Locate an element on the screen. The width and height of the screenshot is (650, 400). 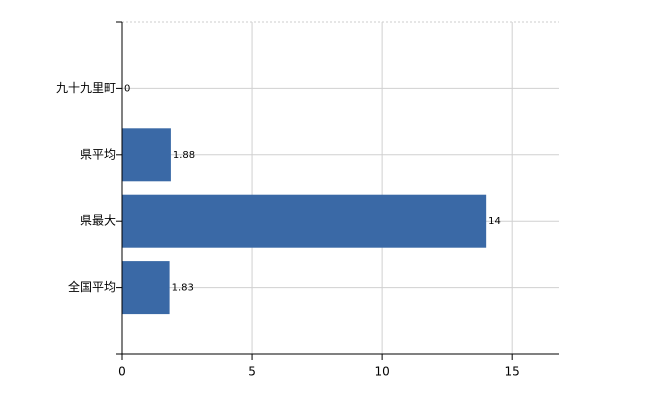
value-label: 1.83 is located at coordinates (183, 288).